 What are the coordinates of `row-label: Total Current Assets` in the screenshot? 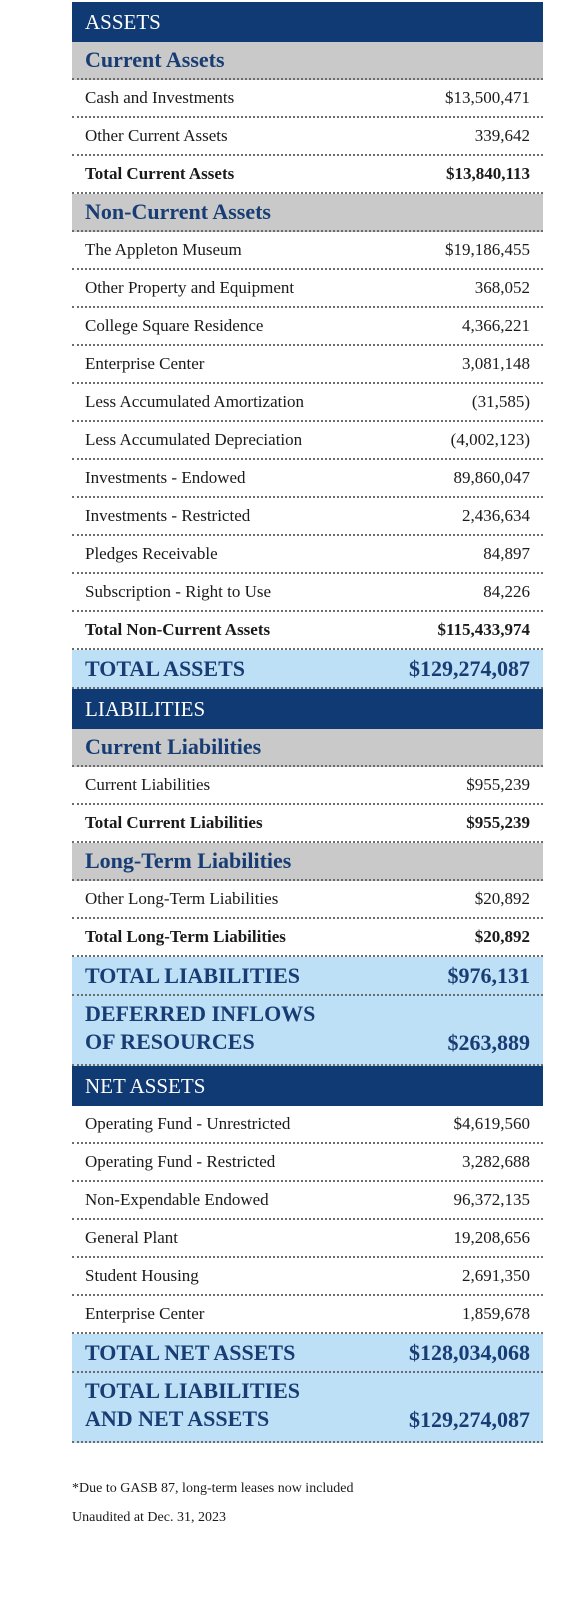 It's located at (160, 173).